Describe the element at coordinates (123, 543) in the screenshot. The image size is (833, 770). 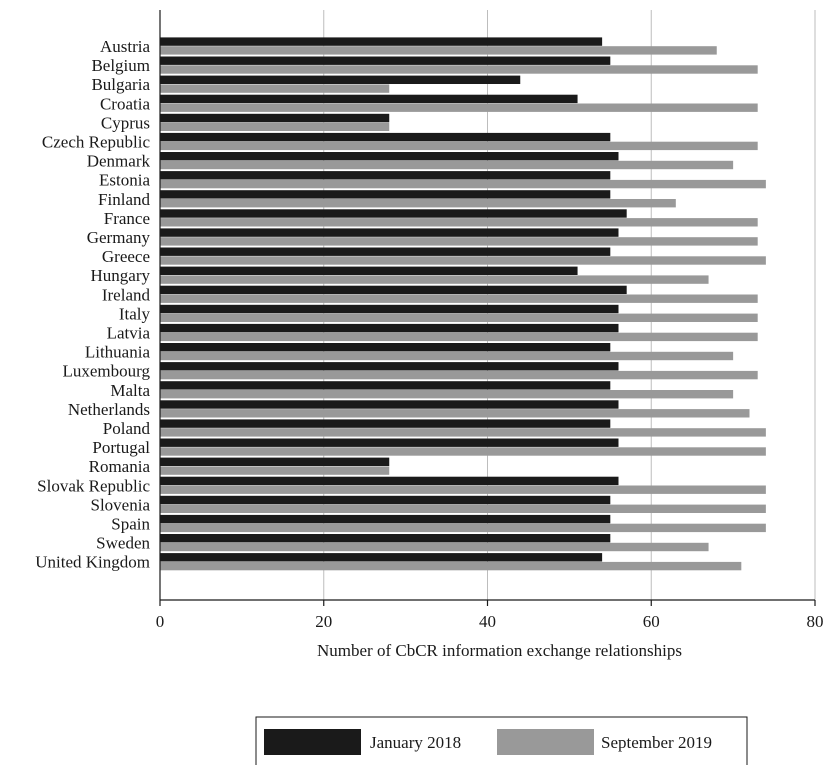
I see `category-label: Sweden` at that location.